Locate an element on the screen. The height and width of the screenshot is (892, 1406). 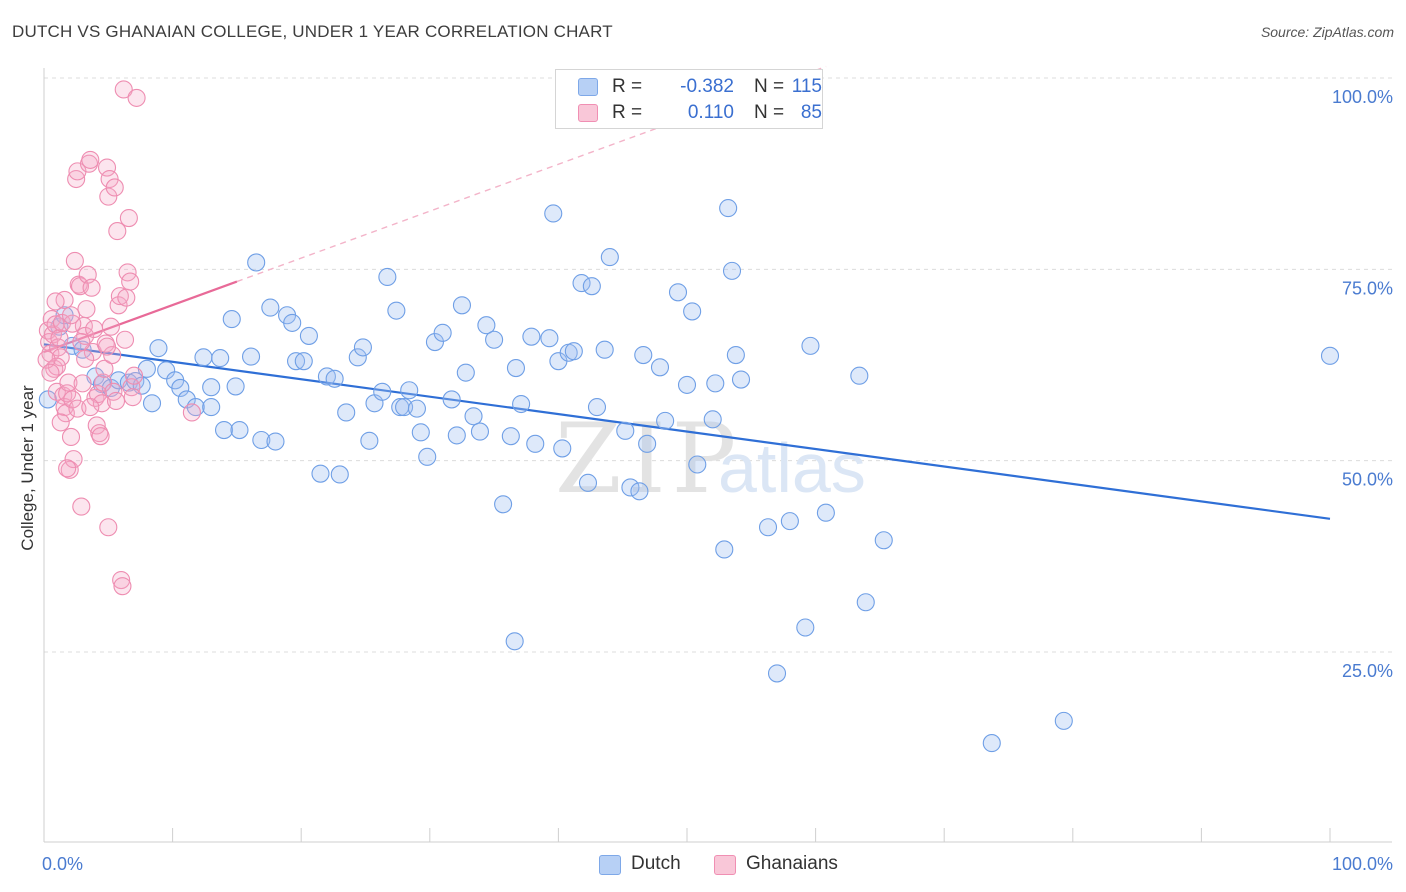
trend-line-ghanaians is located at coordinates (140, 317).